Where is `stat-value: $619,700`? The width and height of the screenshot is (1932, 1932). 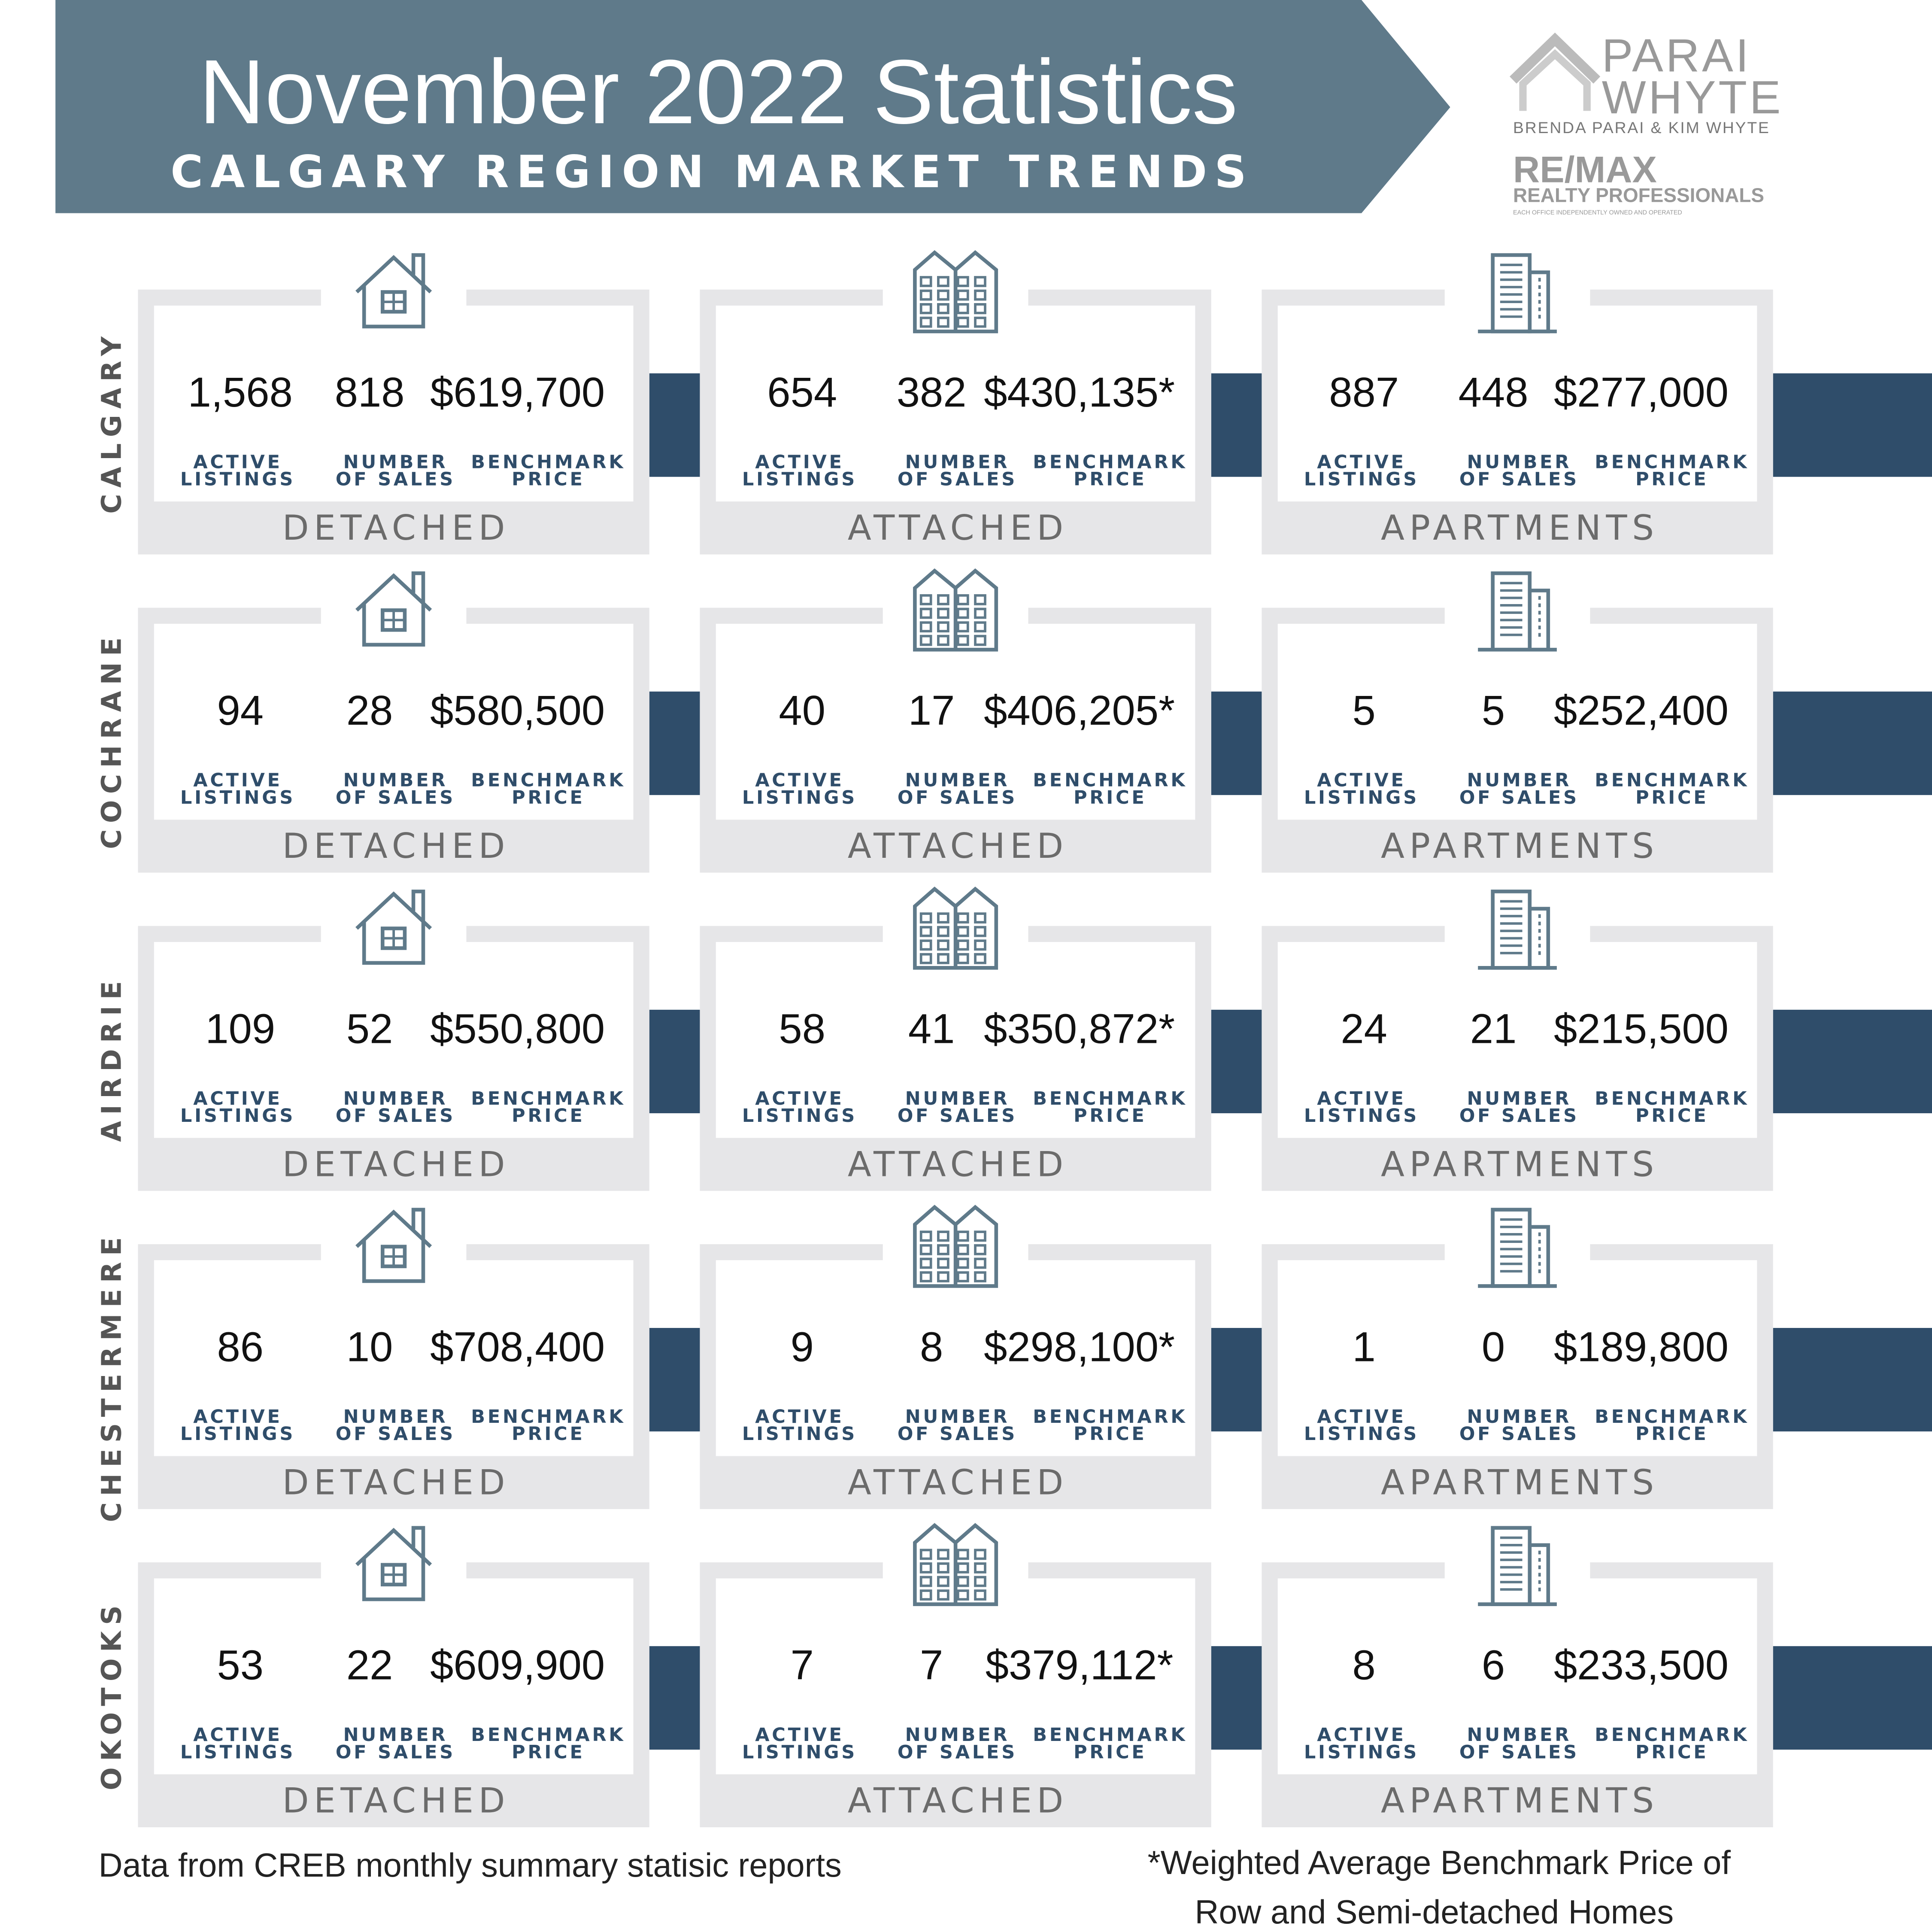 stat-value: $619,700 is located at coordinates (517, 392).